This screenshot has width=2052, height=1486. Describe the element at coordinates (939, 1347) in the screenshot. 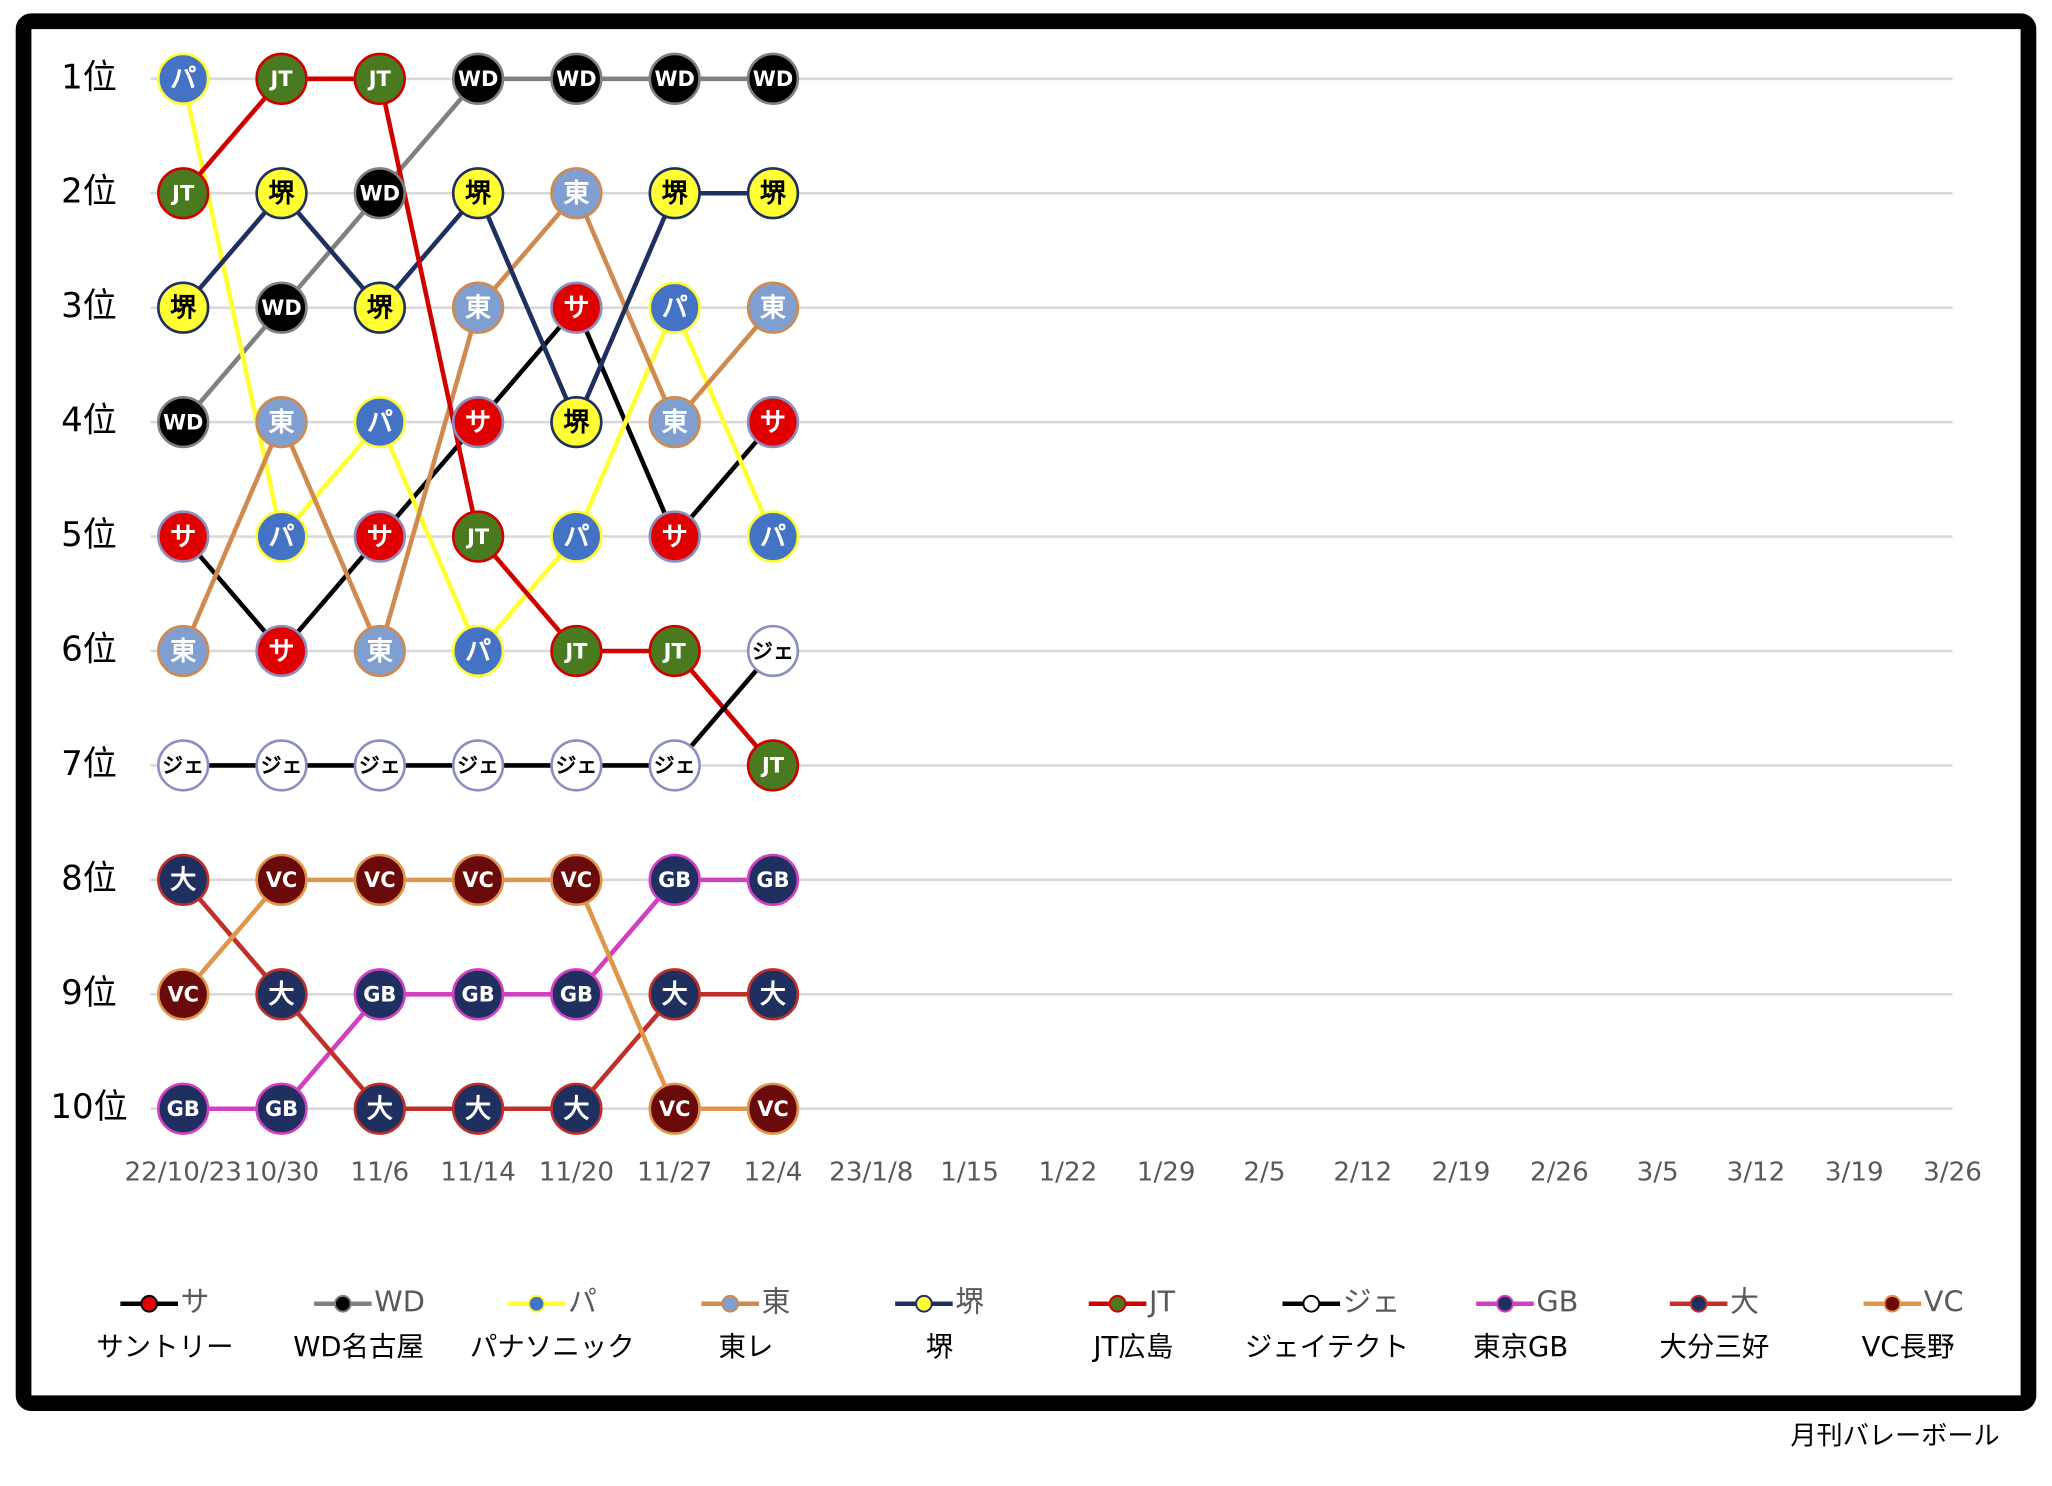

I see `legend-name: 堺` at that location.